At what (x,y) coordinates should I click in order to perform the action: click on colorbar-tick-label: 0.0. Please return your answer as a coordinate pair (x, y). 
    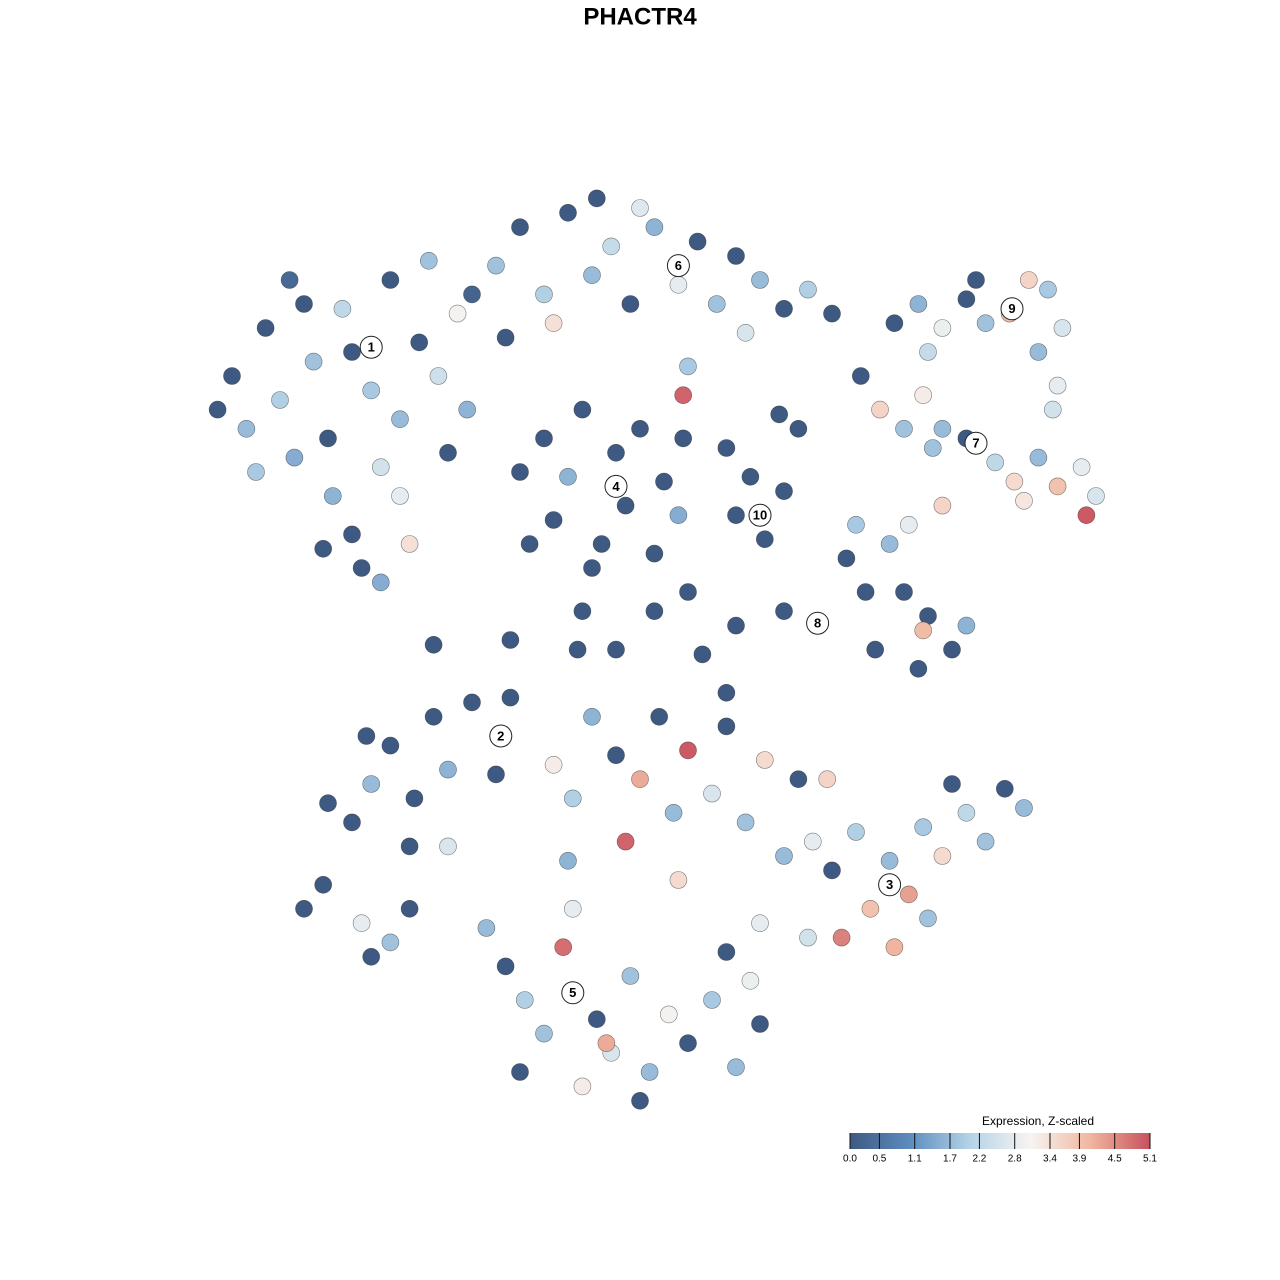
    Looking at the image, I should click on (850, 1159).